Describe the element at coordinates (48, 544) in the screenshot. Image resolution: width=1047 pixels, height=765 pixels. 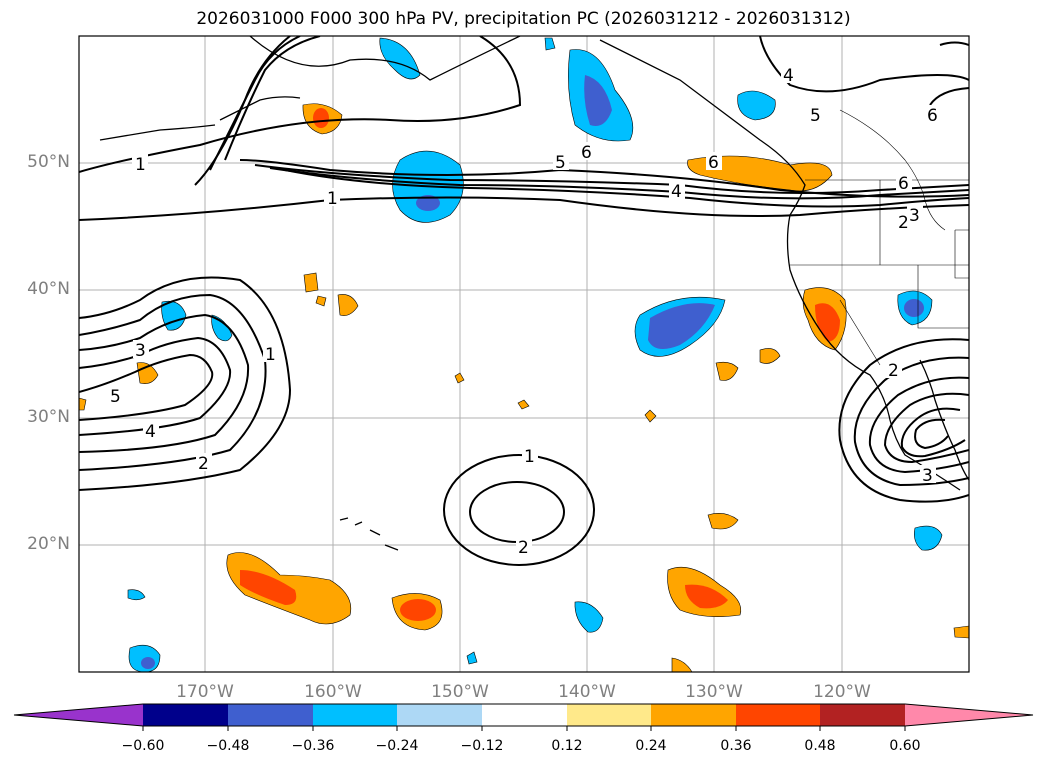
I see `lat-label: 20°N` at that location.